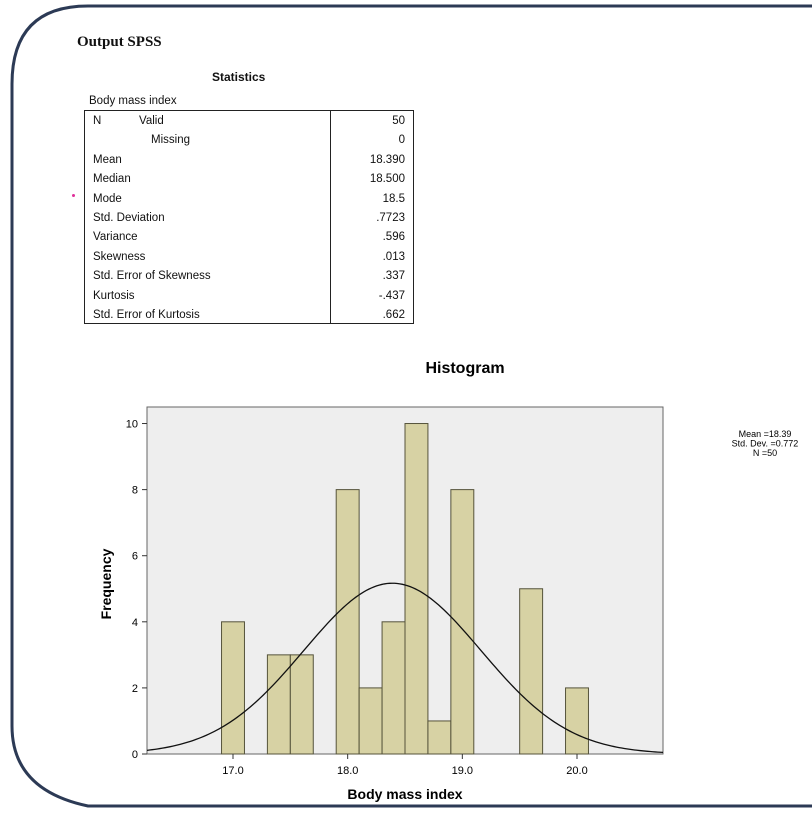 Image resolution: width=812 pixels, height=814 pixels. Describe the element at coordinates (249, 199) in the screenshot. I see `table-row: Mode 18.5` at that location.